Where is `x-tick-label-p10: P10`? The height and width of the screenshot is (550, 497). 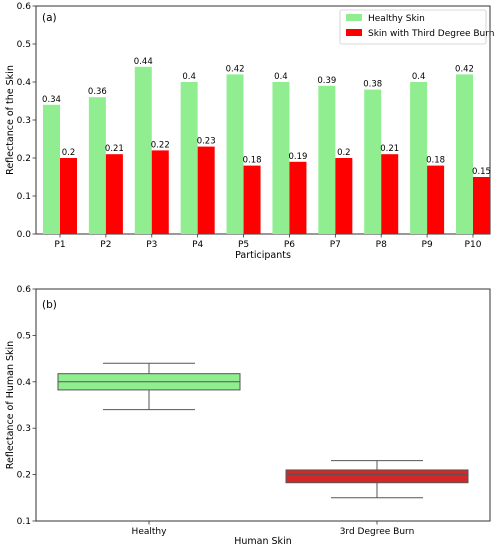 x-tick-label-p10: P10 is located at coordinates (473, 245).